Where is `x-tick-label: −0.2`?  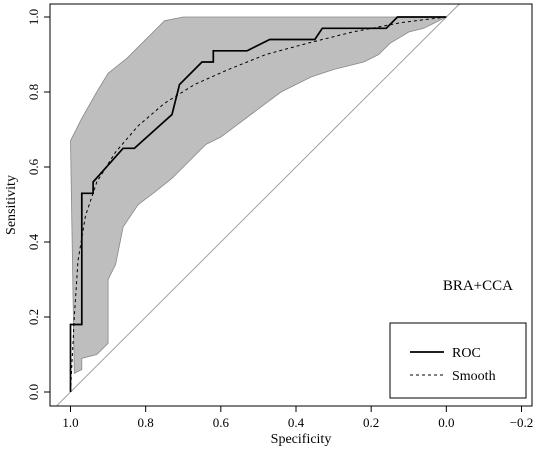
x-tick-label: −0.2 is located at coordinates (522, 422).